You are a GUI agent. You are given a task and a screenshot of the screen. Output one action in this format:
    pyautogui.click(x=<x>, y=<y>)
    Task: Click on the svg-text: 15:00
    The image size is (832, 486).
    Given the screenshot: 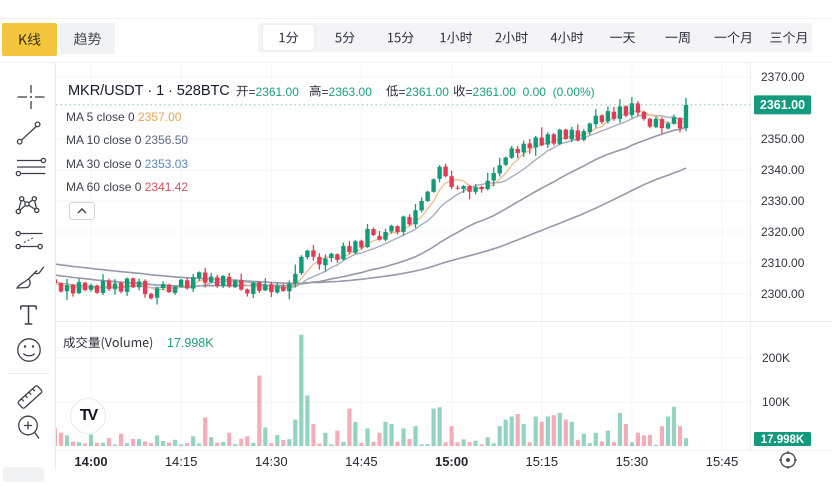 What is the action you would take?
    pyautogui.click(x=451, y=461)
    